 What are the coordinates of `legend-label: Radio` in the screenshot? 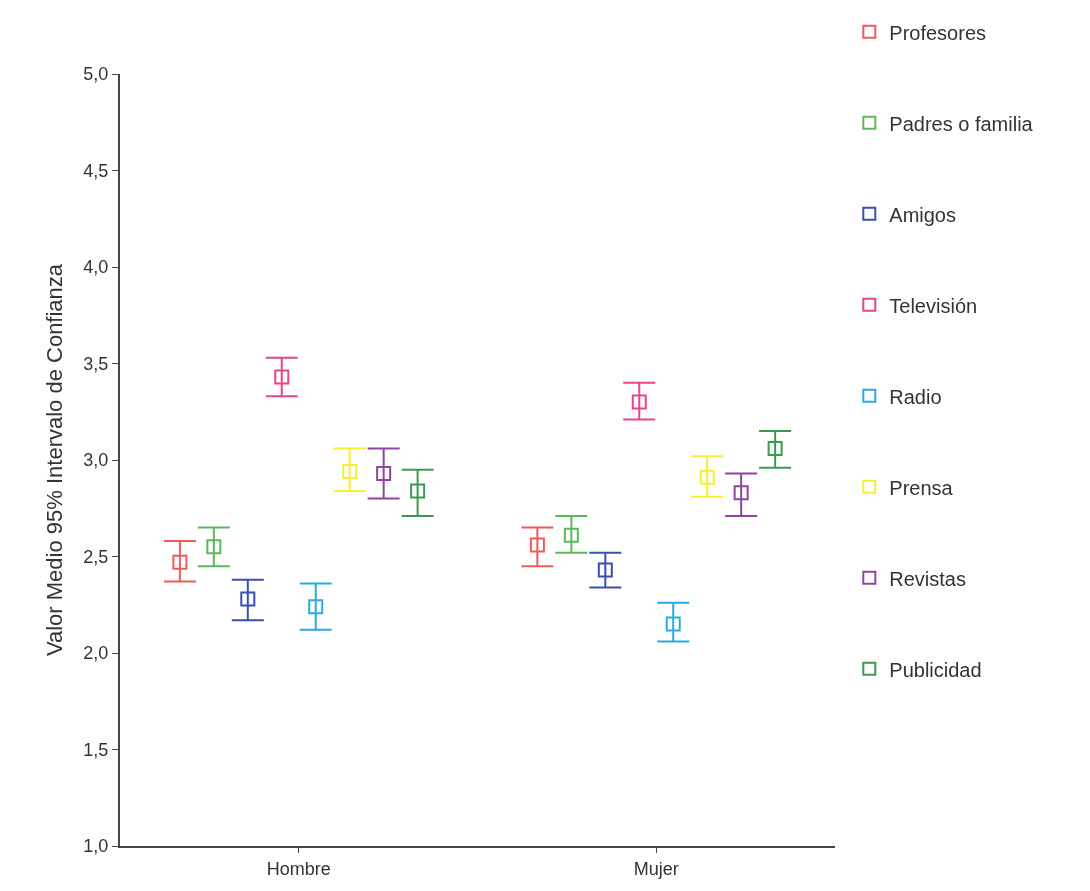 It's located at (915, 396).